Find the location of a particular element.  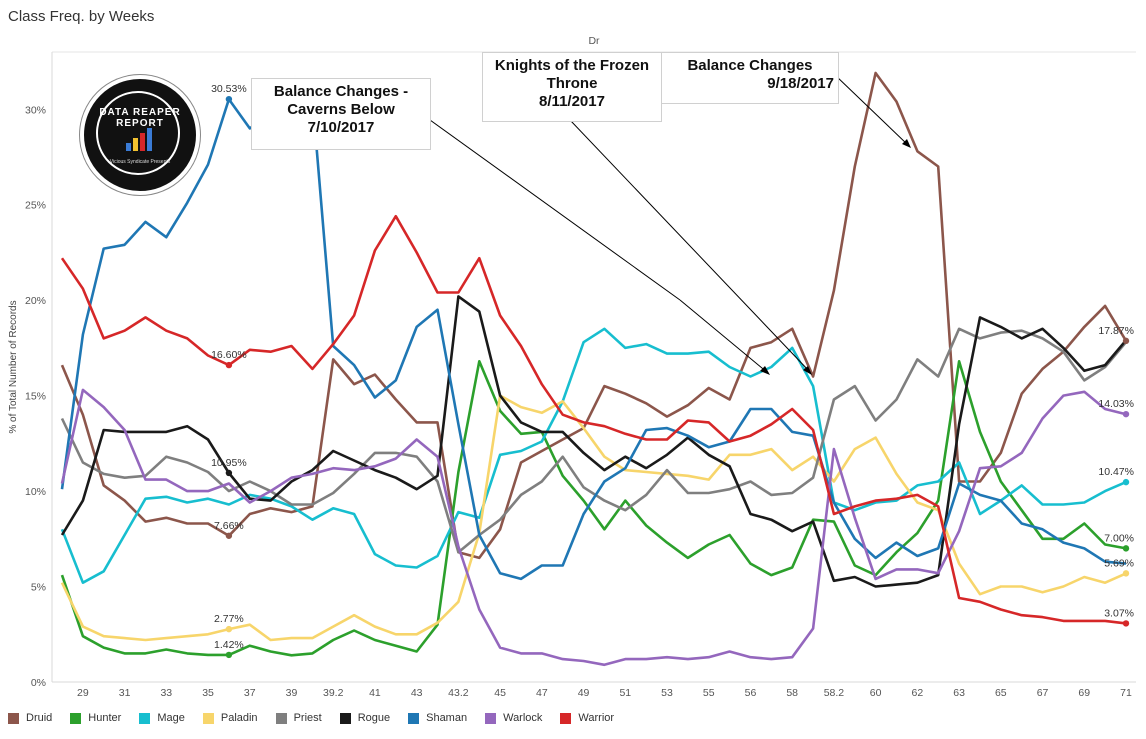

point-label: 30.53% is located at coordinates (229, 89).